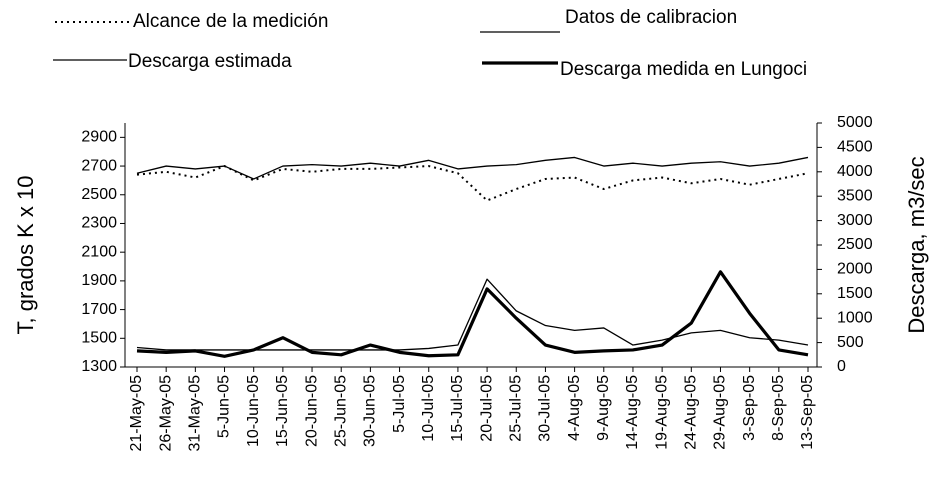 The image size is (941, 500). Describe the element at coordinates (230, 21) in the screenshot. I see `legend-label: Alcance de la medición` at that location.